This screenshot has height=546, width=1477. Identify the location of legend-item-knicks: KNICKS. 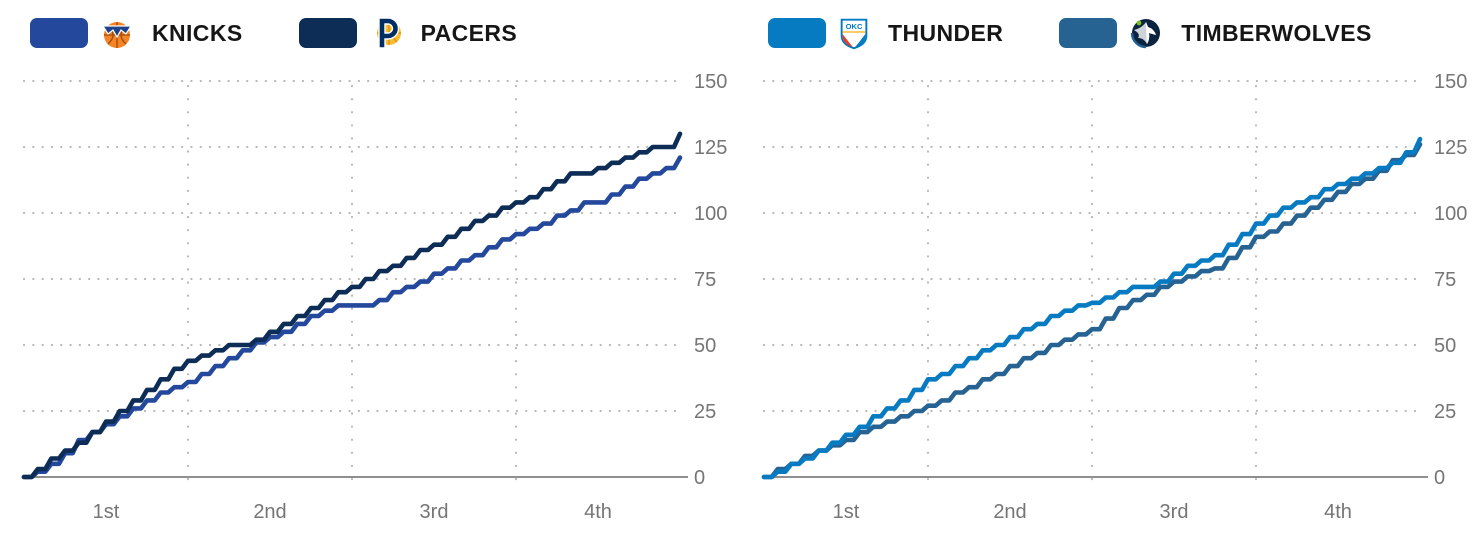
(136, 33).